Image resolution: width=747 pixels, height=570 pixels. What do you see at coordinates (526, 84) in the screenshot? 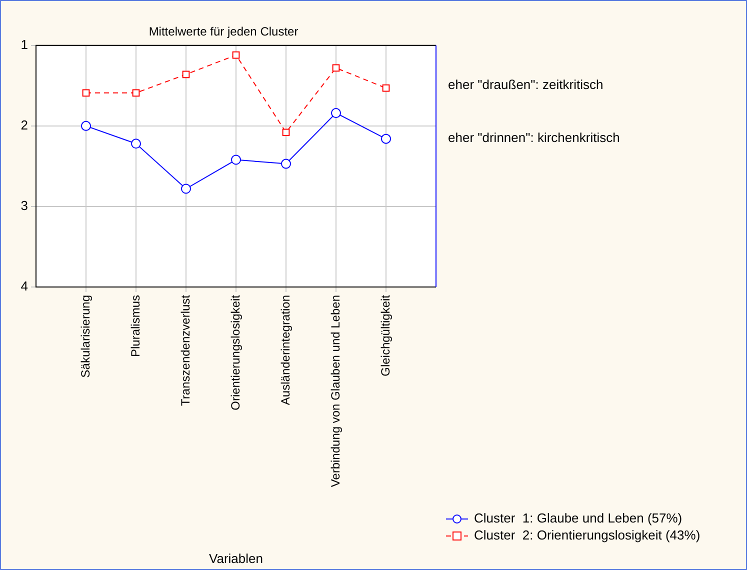
I see `text: eher "draußen": zeitkritisch` at bounding box center [526, 84].